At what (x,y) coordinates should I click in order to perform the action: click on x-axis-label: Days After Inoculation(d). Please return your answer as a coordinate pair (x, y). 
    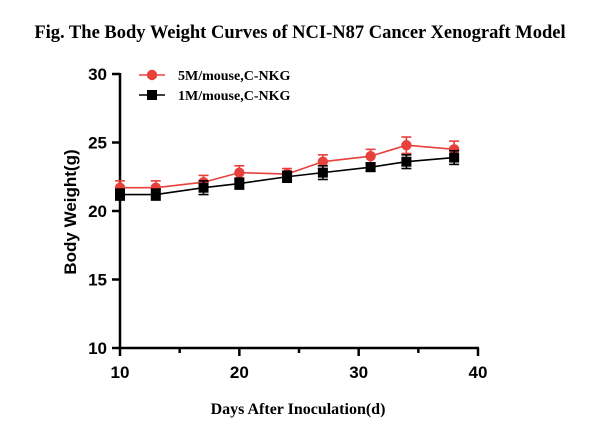
    Looking at the image, I should click on (298, 409).